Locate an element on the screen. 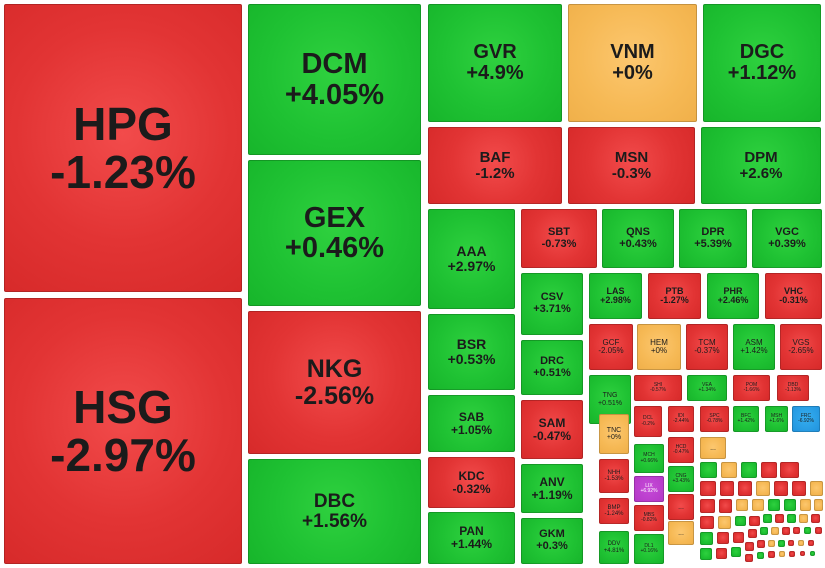 Image resolution: width=825 pixels, height=568 pixels. tile-bsr: BSR +0.53% is located at coordinates (471, 352).